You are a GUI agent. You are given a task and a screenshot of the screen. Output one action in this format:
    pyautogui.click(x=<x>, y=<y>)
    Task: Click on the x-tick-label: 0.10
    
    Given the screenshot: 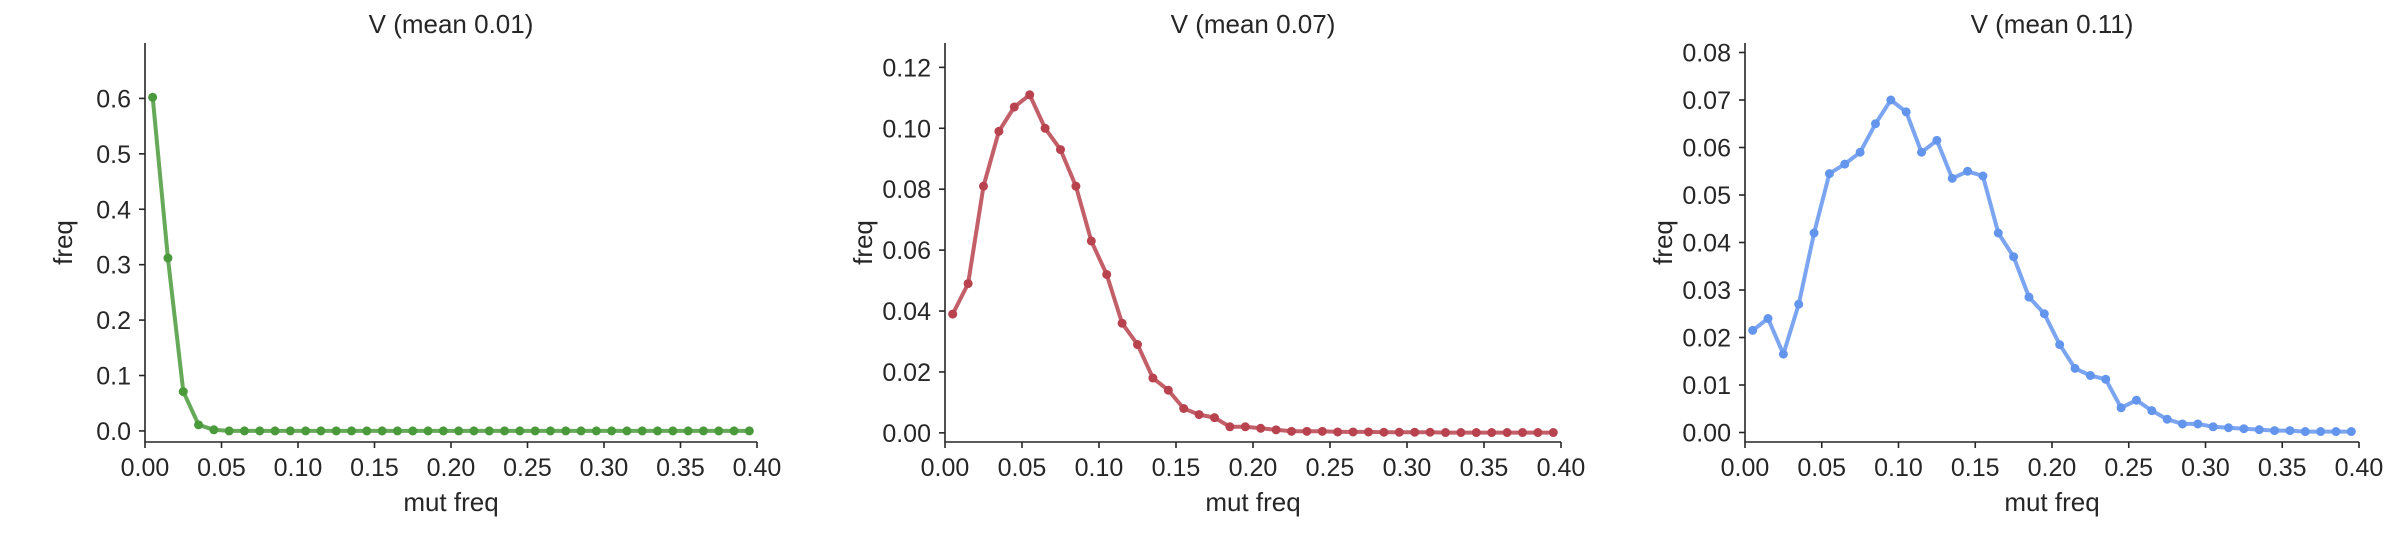 What is the action you would take?
    pyautogui.click(x=1099, y=468)
    